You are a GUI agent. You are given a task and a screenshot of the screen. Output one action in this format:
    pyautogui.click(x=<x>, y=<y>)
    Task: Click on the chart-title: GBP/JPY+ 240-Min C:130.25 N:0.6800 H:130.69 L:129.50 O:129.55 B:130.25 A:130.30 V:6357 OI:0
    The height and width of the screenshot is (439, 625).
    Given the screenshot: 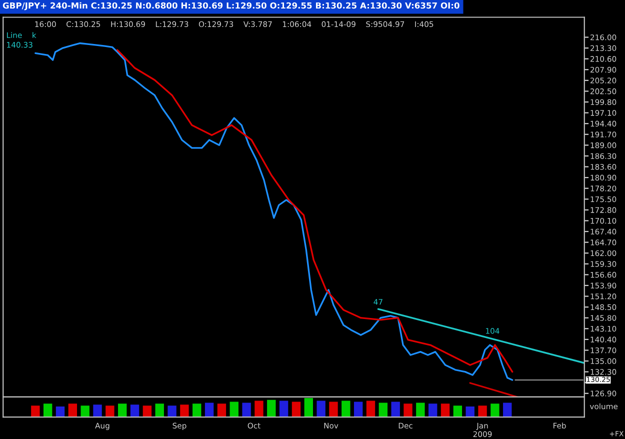 What is the action you would take?
    pyautogui.click(x=231, y=6)
    